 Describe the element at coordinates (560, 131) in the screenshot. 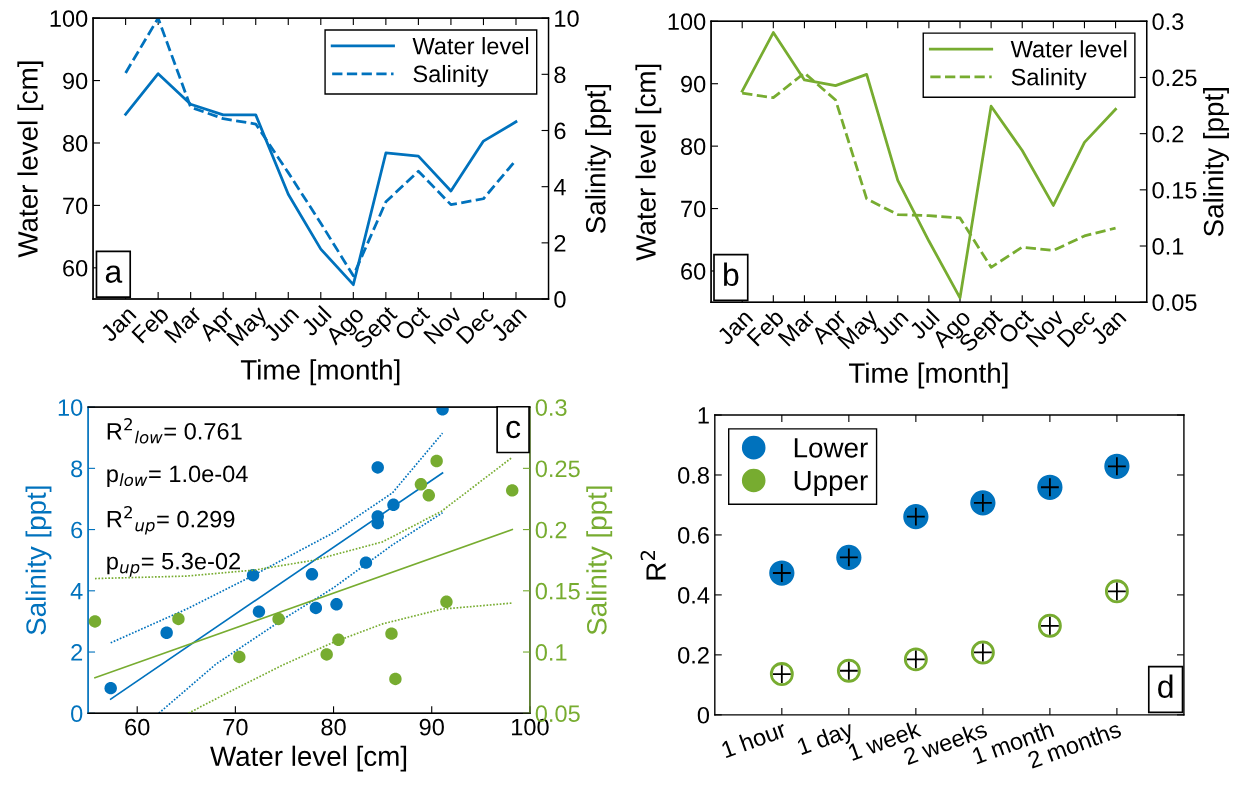

I see `y2-tick-label: 6` at that location.